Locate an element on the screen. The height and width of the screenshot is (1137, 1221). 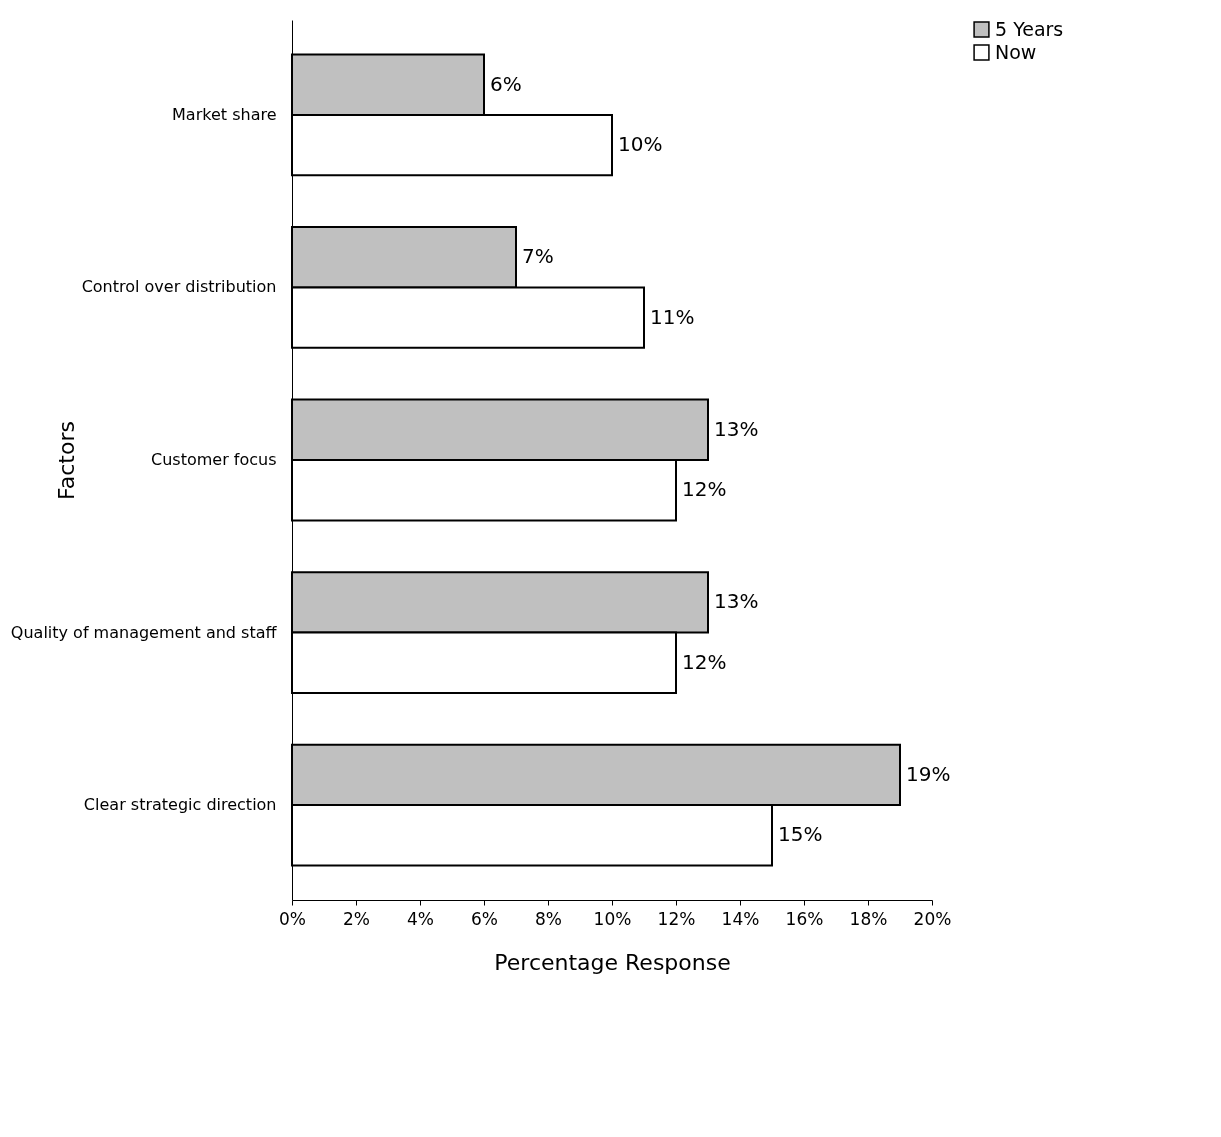
x-tick-label: 2% is located at coordinates (356, 918).